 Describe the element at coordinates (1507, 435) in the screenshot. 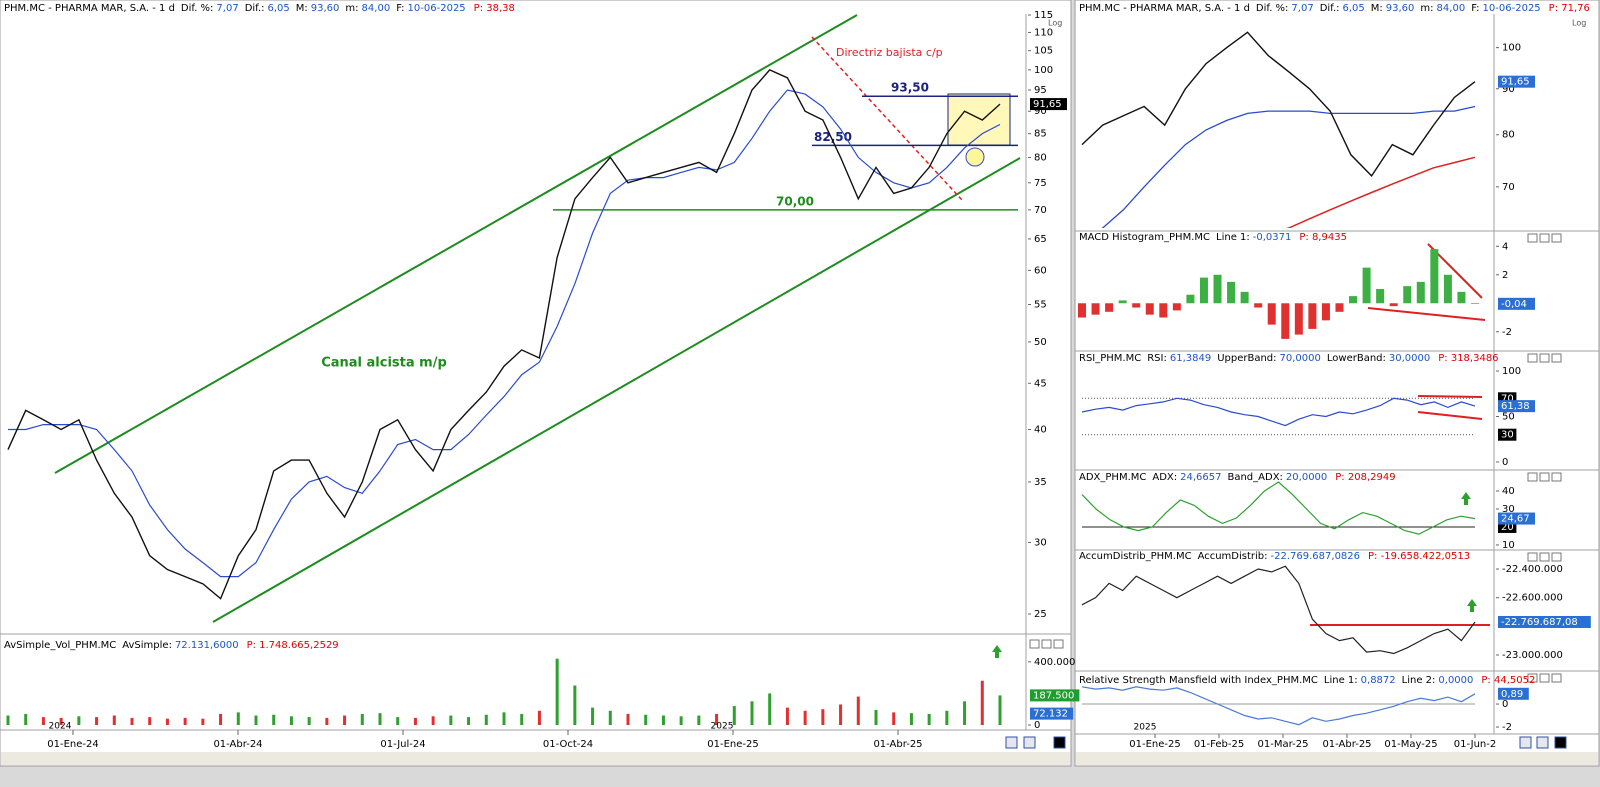

I see `value-box-label: 30` at that location.